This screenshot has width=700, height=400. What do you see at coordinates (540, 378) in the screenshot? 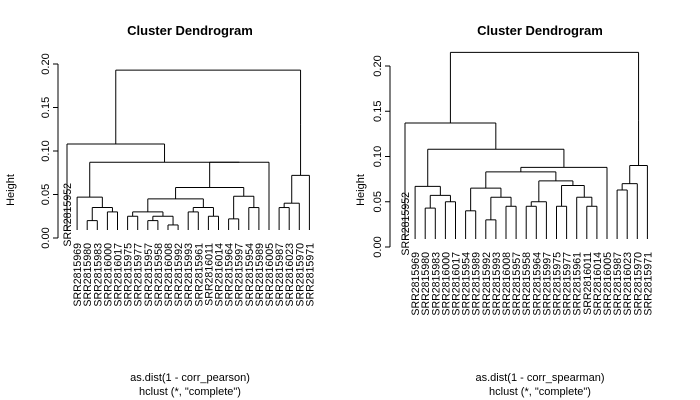
I see `x-axis-label: as.dist(1 - corr_spearman)` at bounding box center [540, 378].